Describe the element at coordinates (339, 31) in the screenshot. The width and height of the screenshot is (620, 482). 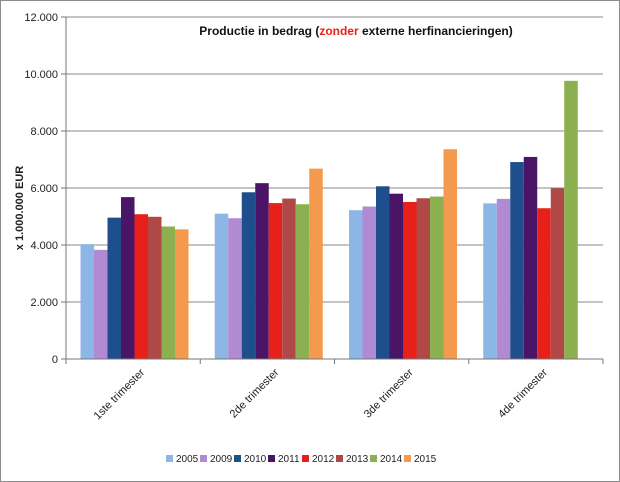
I see `chart-title-part: zonder` at that location.